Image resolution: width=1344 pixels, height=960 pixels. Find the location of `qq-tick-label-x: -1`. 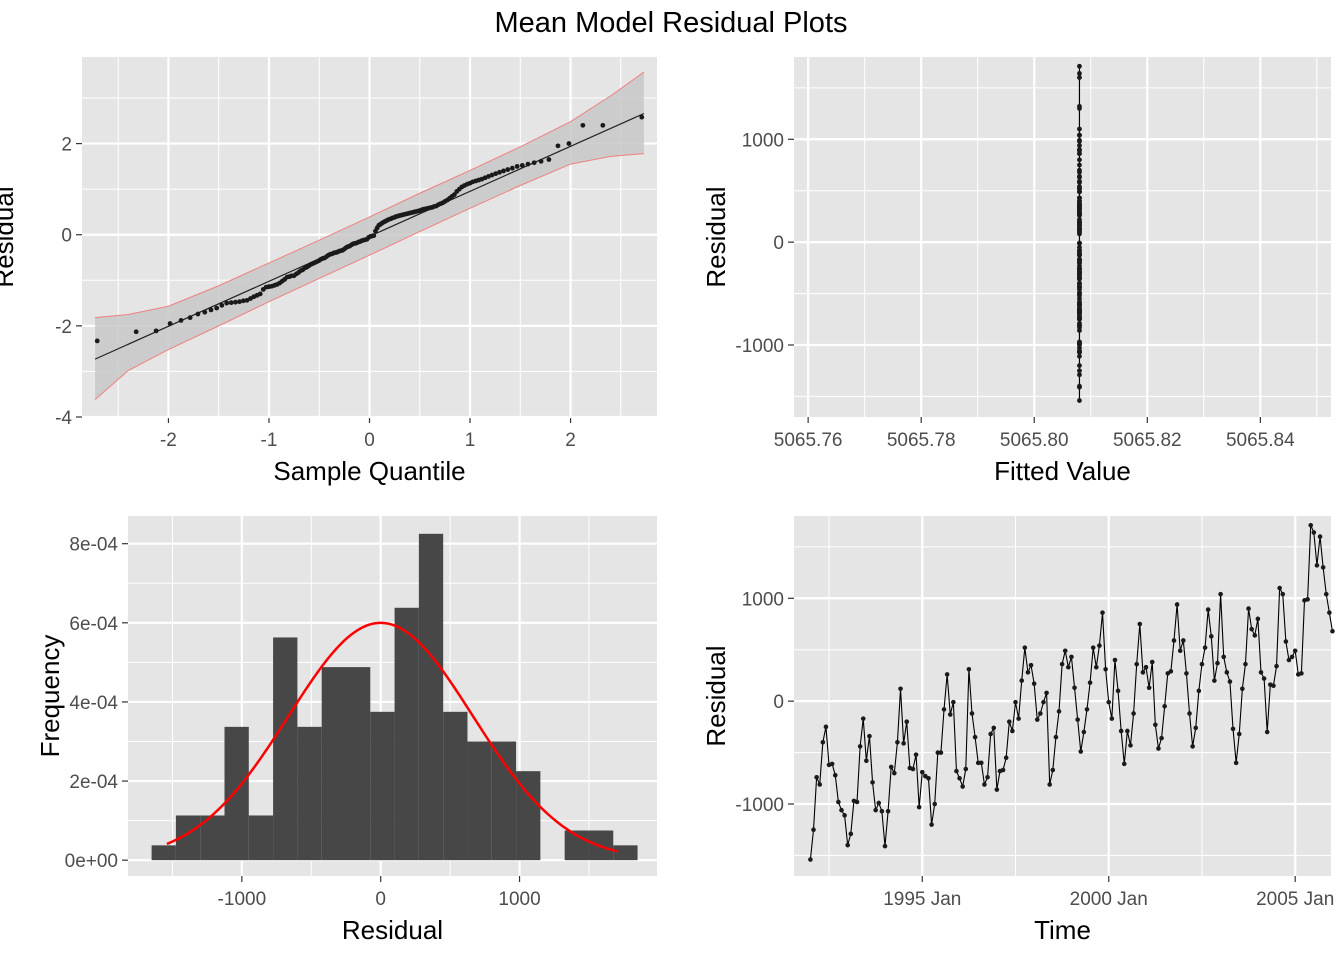

qq-tick-label-x: -1 is located at coordinates (269, 440).